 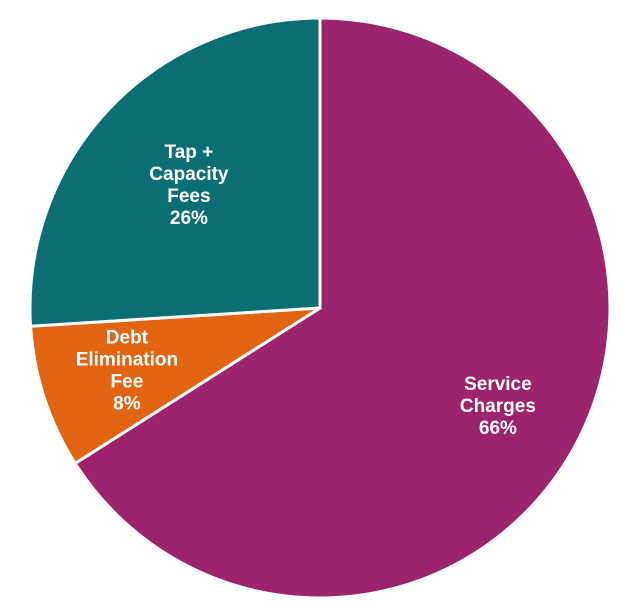 I want to click on pie-slice-label-1: Debt Elimination Fee 8%, so click(x=127, y=371).